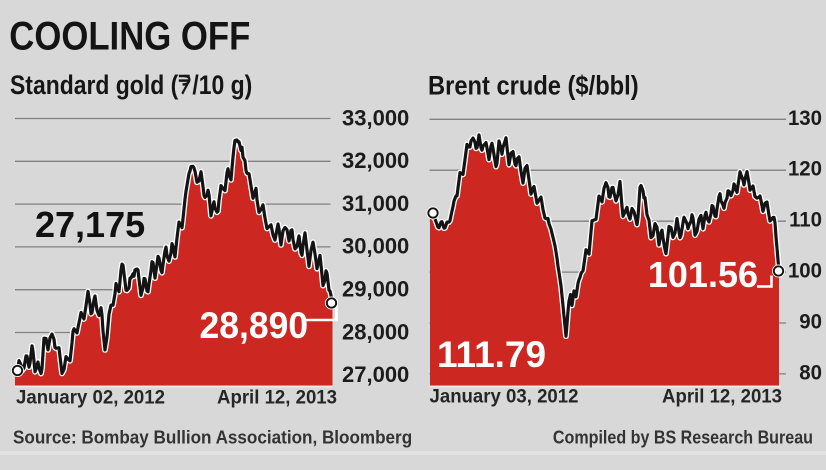 This screenshot has height=470, width=826. What do you see at coordinates (90, 224) in the screenshot?
I see `svg-text: 27,175` at bounding box center [90, 224].